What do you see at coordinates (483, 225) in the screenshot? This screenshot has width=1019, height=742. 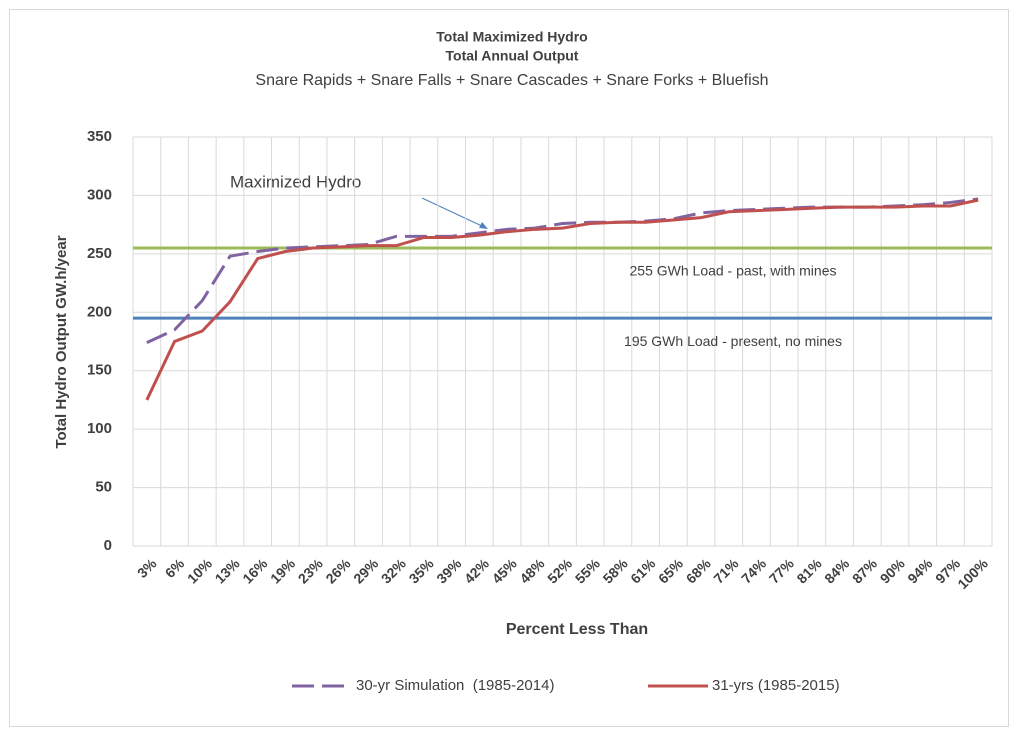 I see `annotation-arrowhead` at bounding box center [483, 225].